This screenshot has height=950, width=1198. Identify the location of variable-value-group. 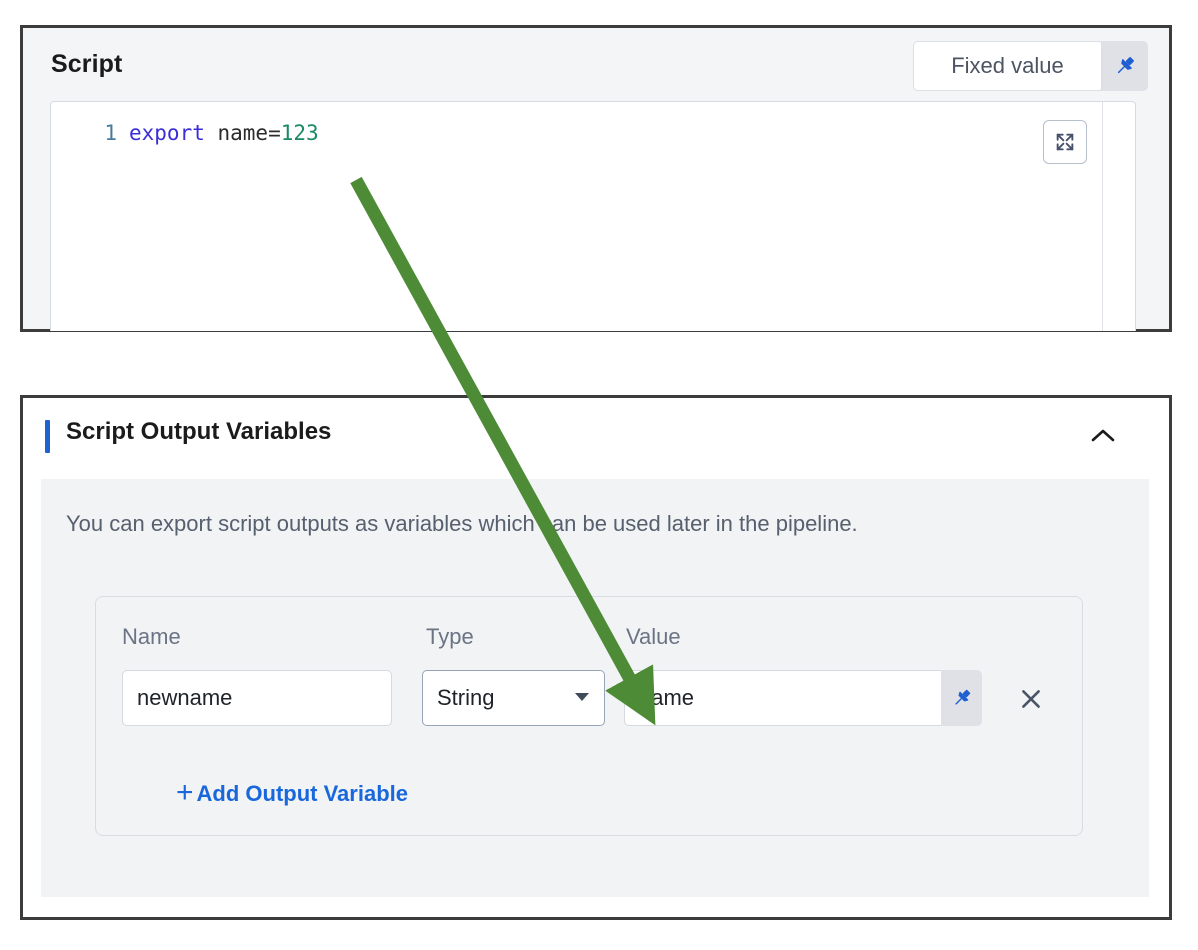
(803, 698).